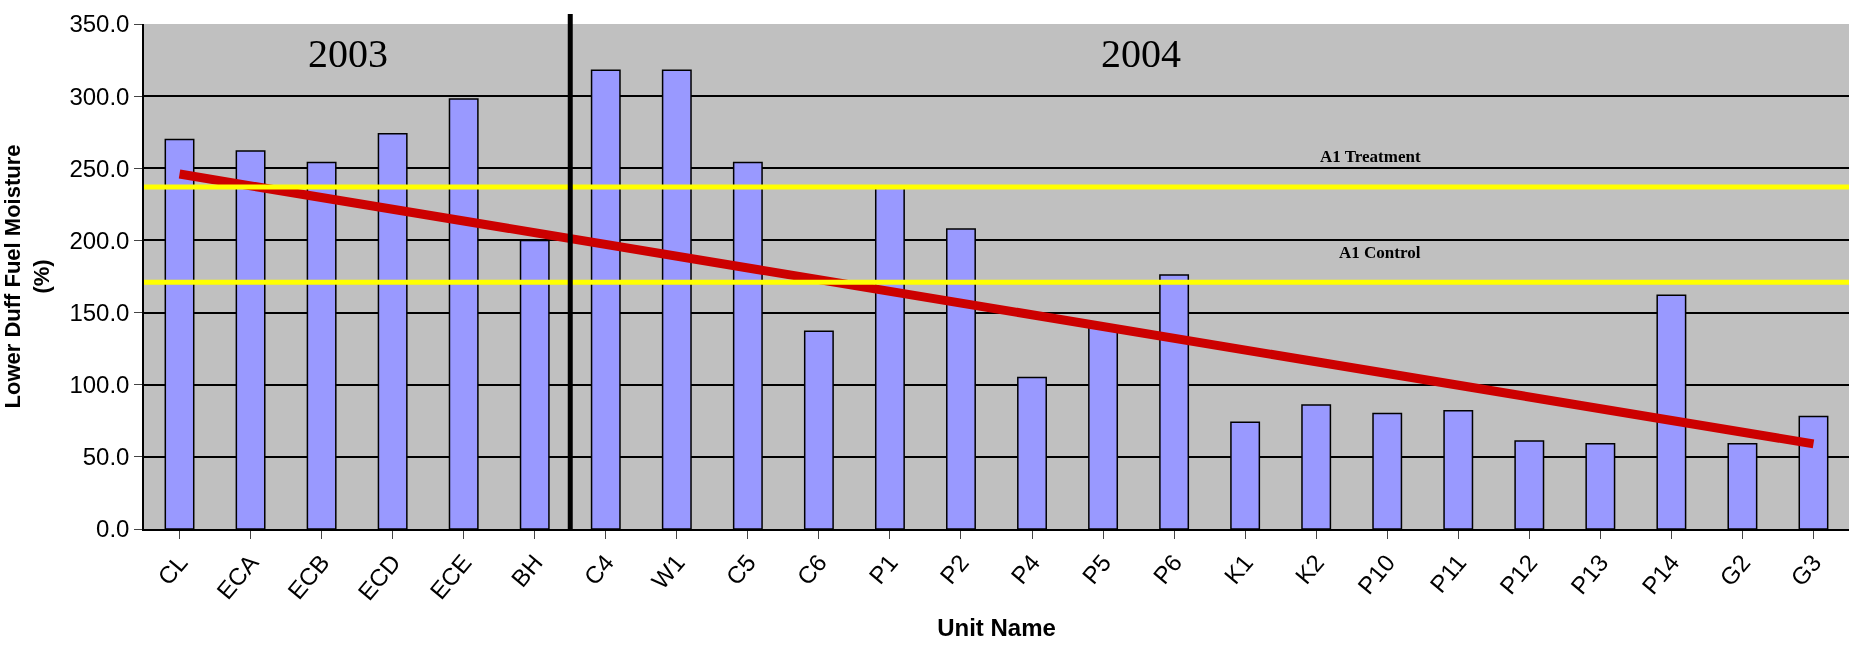 The image size is (1859, 647). What do you see at coordinates (106, 457) in the screenshot?
I see `y-tick-label: 50.0` at bounding box center [106, 457].